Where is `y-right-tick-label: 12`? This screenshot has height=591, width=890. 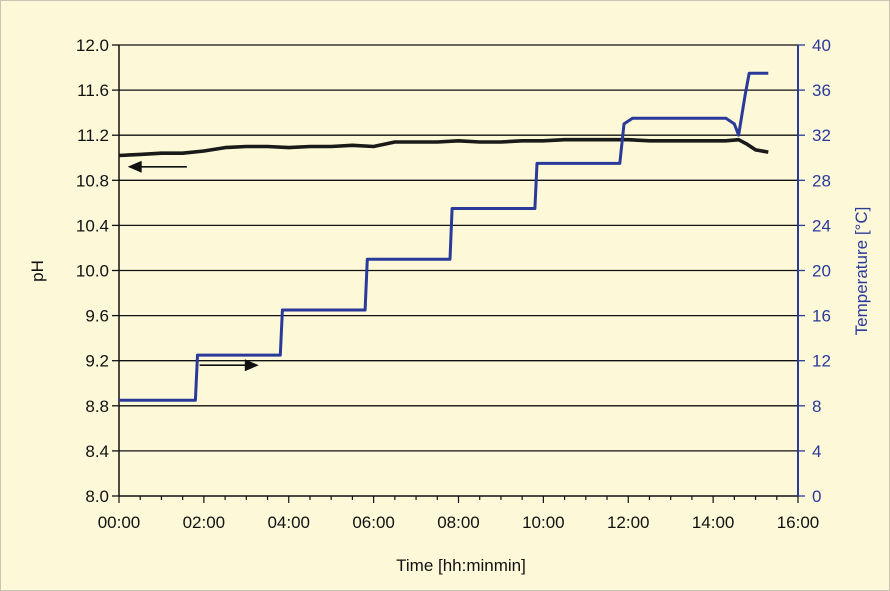 y-right-tick-label: 12 is located at coordinates (821, 361).